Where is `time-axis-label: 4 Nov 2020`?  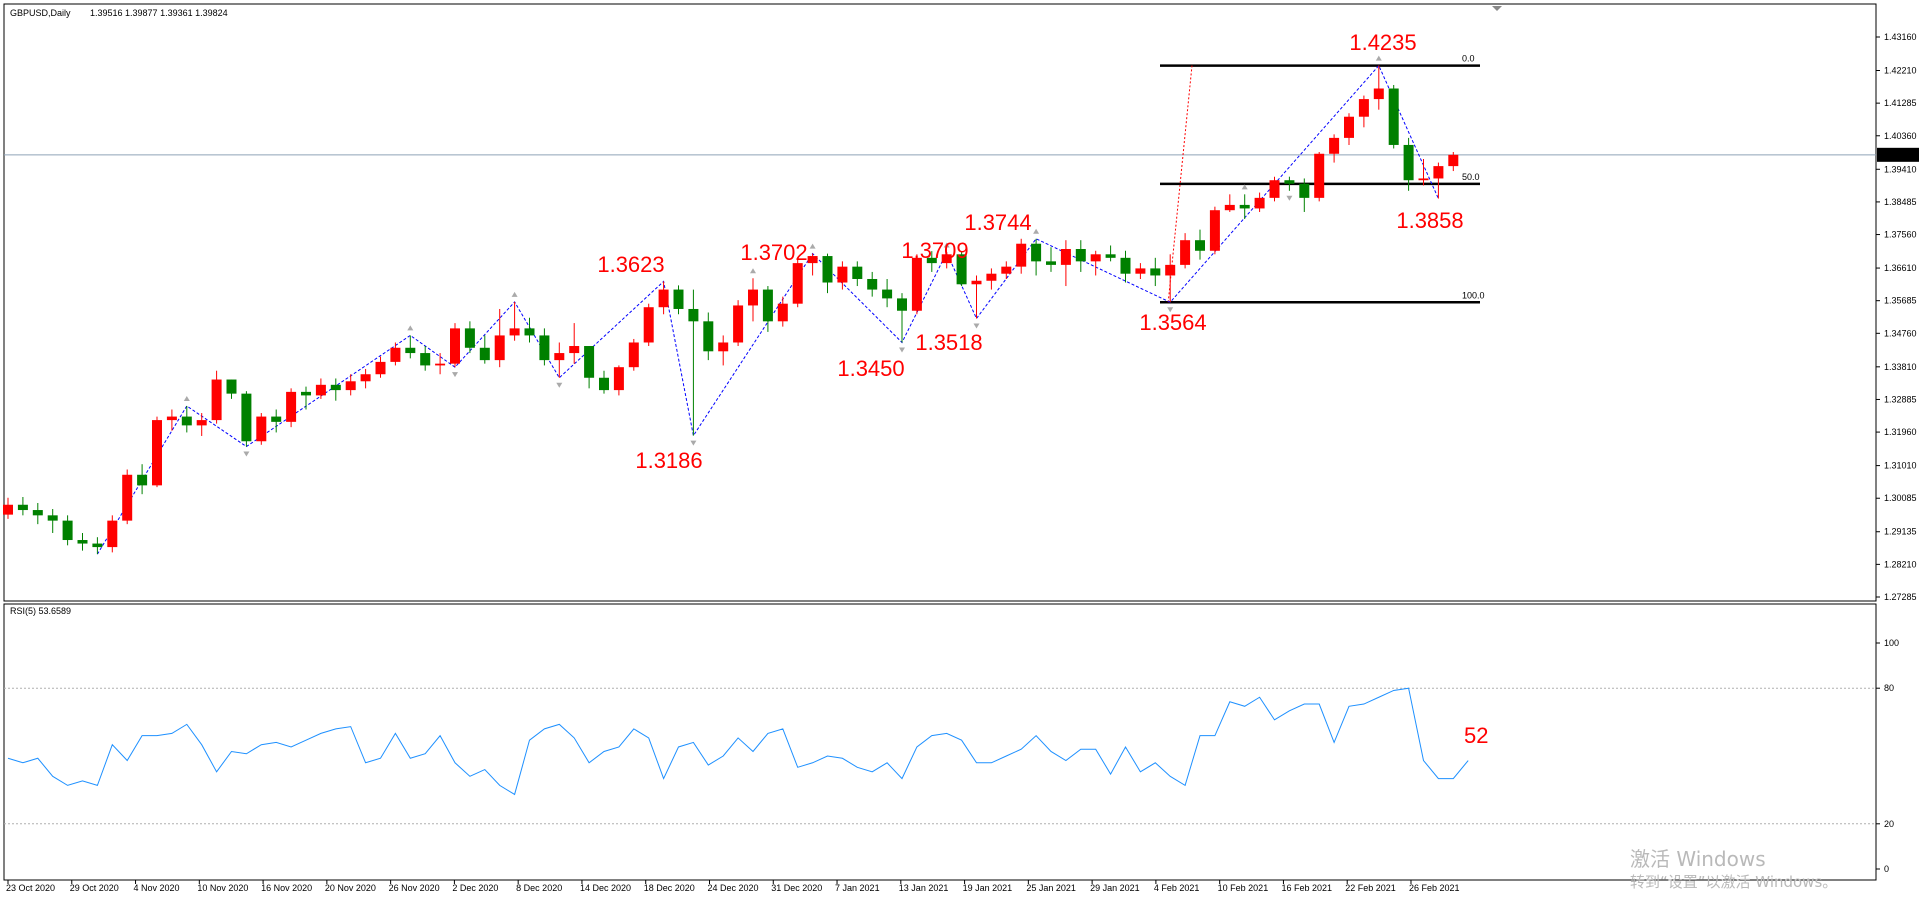 time-axis-label: 4 Nov 2020 is located at coordinates (157, 888).